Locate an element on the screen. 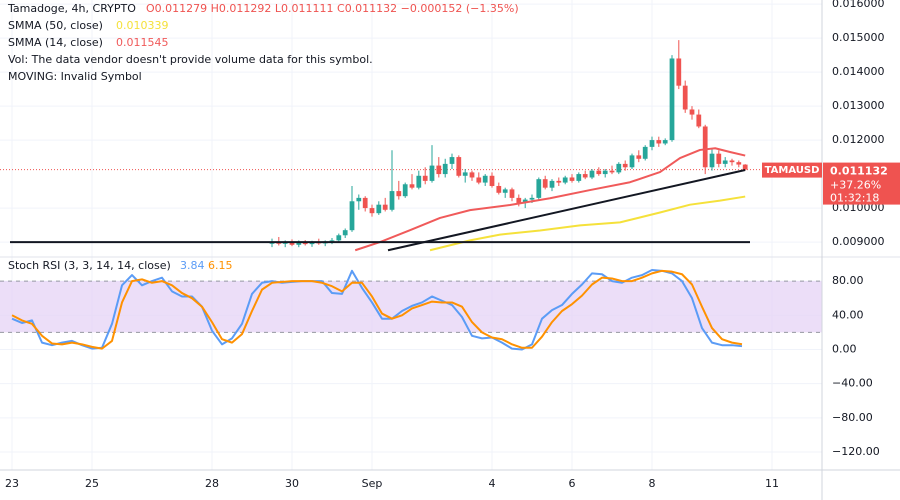 This screenshot has height=500, width=900. legend-value: 3.84 is located at coordinates (192, 265).